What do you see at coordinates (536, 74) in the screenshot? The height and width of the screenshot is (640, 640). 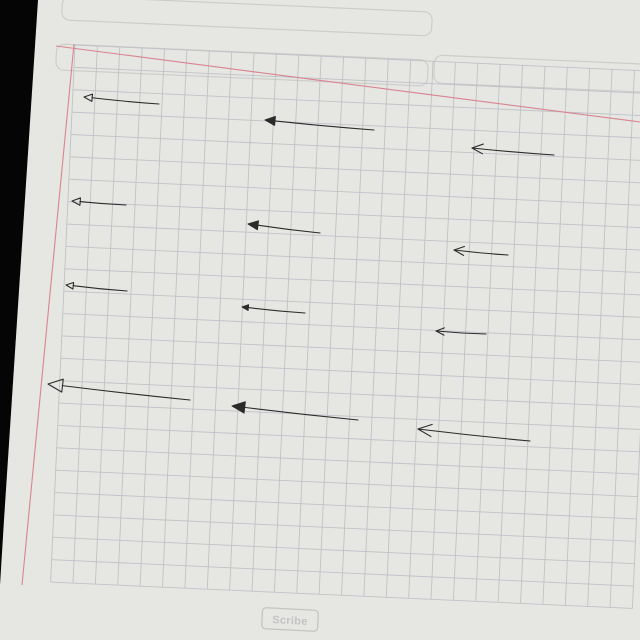 I see `header-box-right` at bounding box center [536, 74].